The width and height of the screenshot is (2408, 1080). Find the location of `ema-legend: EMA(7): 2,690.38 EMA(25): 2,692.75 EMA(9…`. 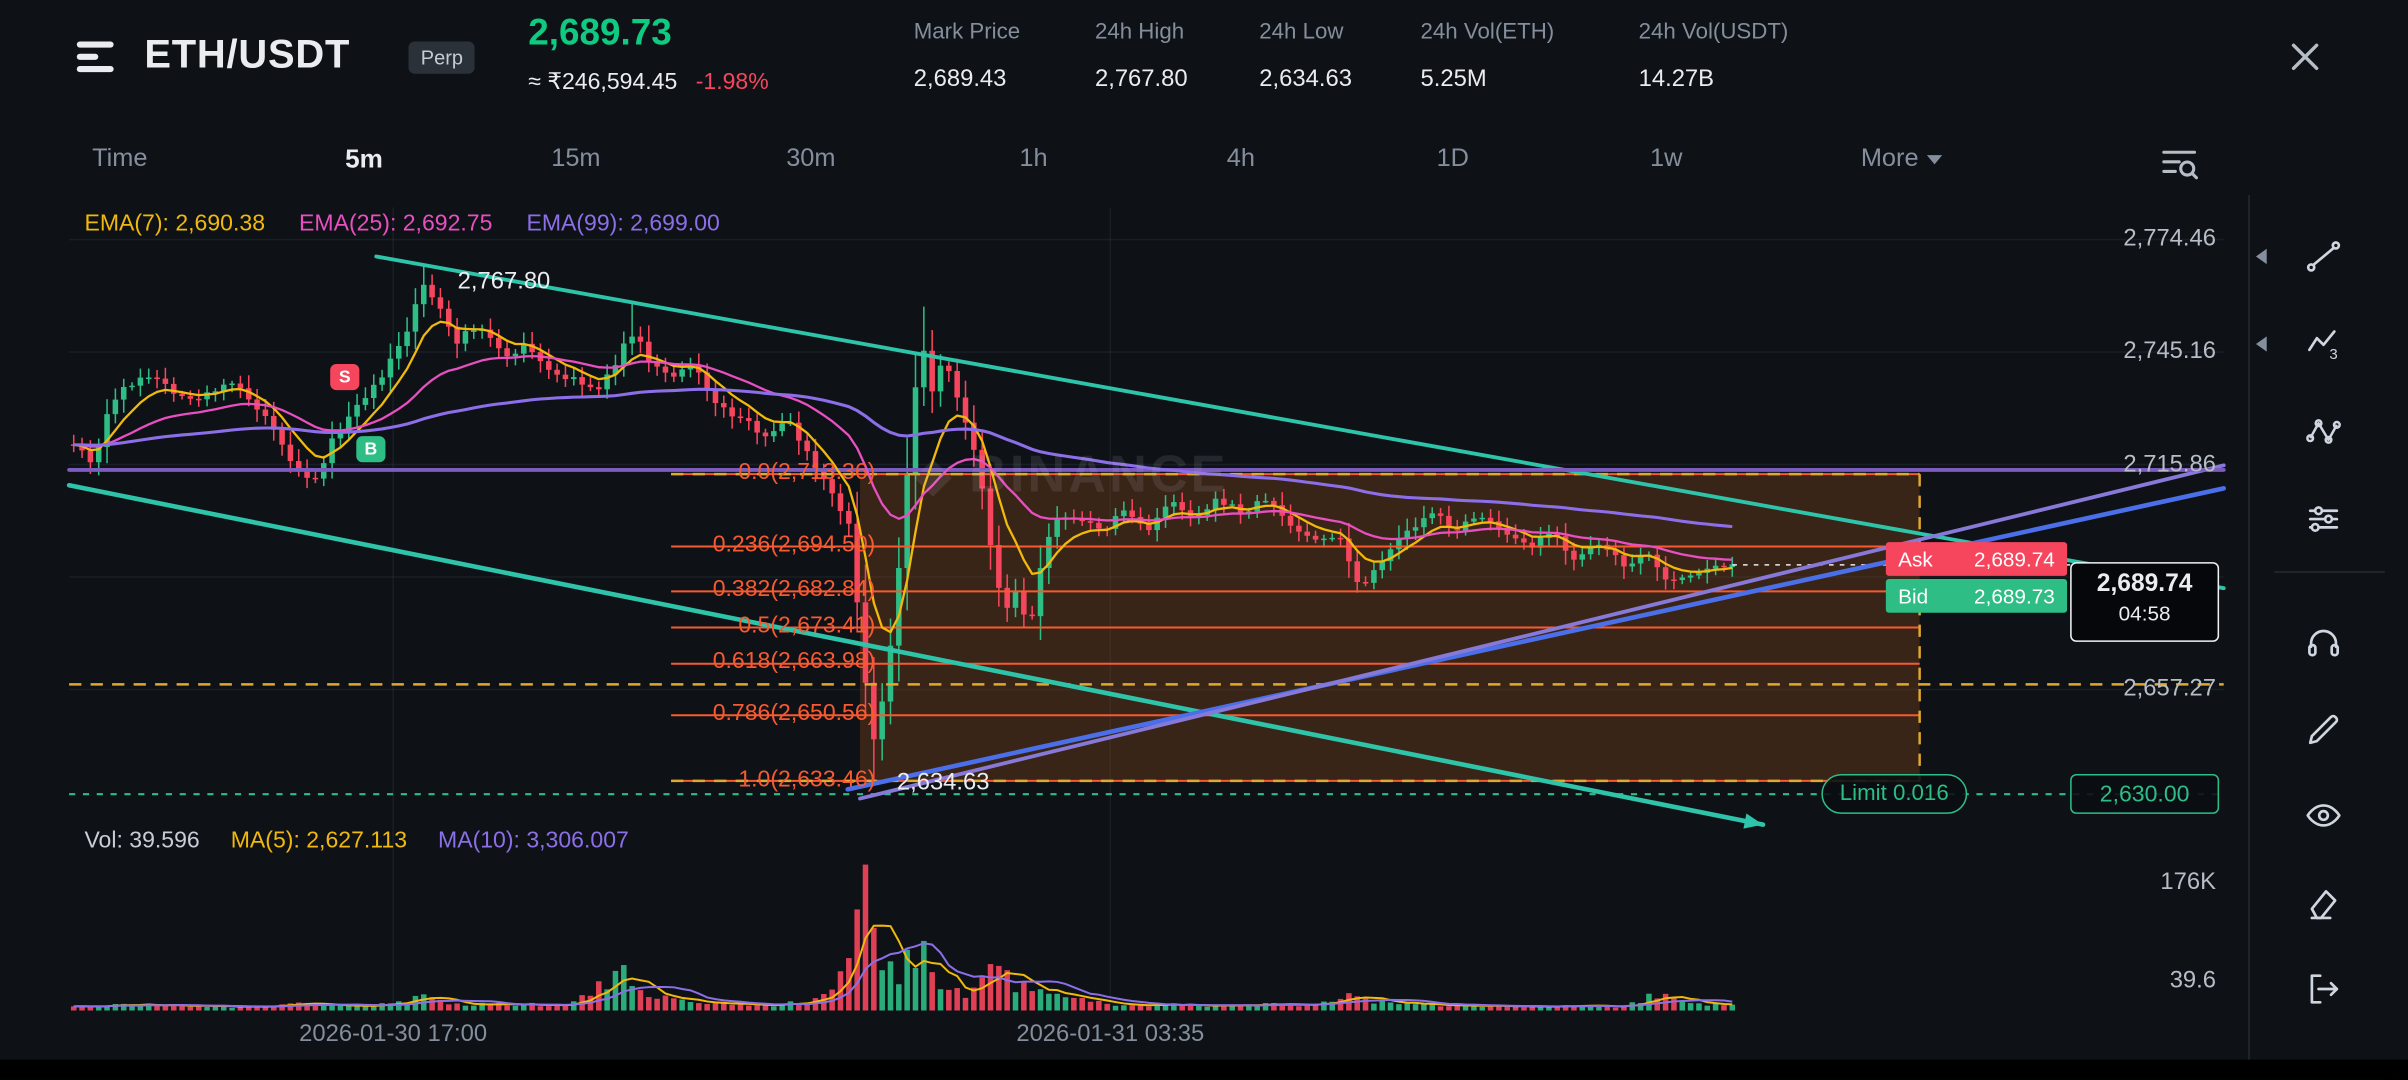

ema-legend: EMA(7): 2,690.38 EMA(25): 2,692.75 EMA(9… is located at coordinates (415, 223).